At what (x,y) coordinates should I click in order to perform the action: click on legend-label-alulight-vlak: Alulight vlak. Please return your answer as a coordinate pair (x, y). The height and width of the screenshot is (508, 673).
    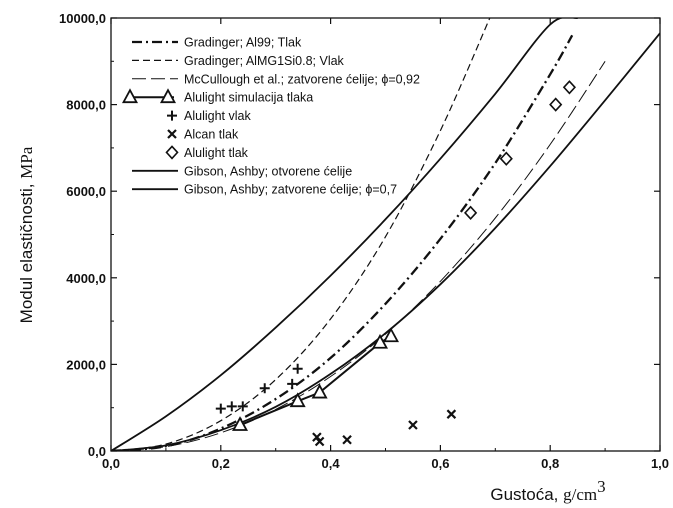
    Looking at the image, I should click on (217, 116).